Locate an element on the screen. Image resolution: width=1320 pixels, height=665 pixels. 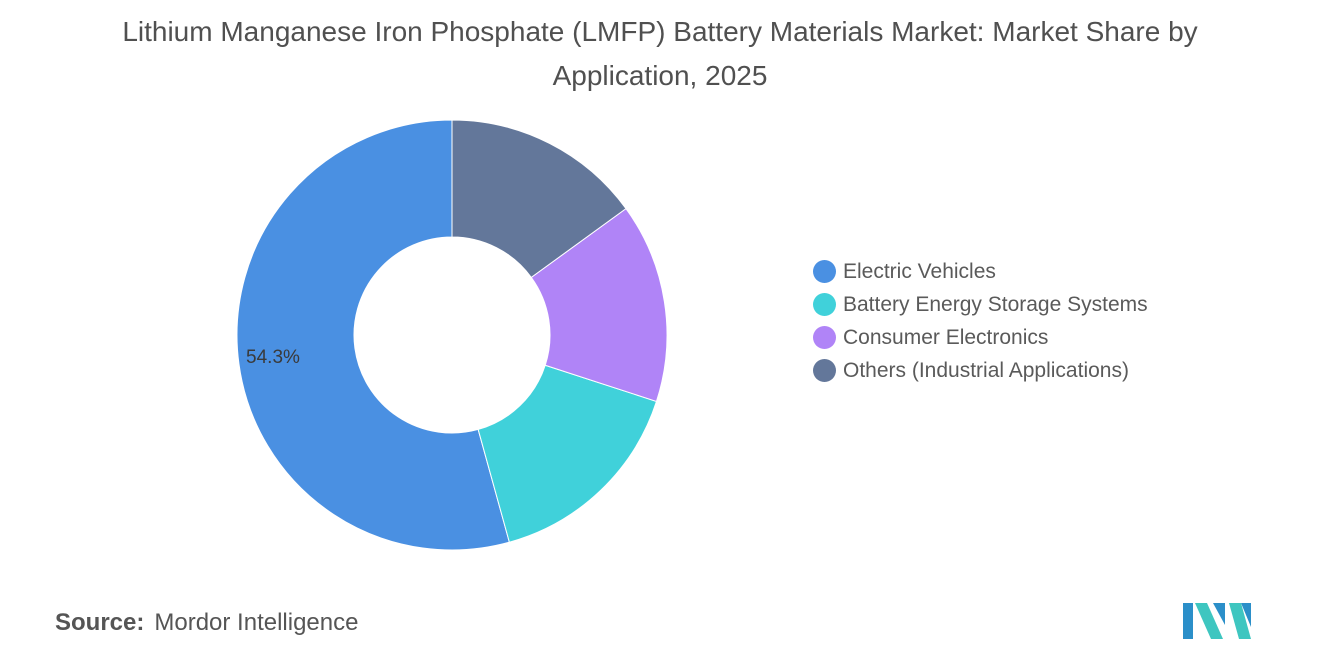
legend-label: Electric Vehicles is located at coordinates (919, 271).